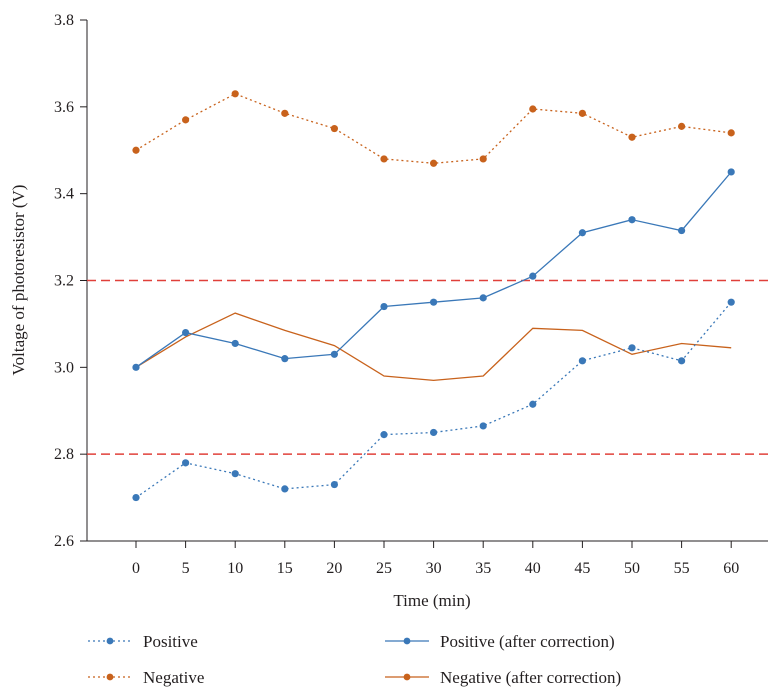 The image size is (768, 688). Describe the element at coordinates (64, 107) in the screenshot. I see `y-tick-label: 3.6` at that location.